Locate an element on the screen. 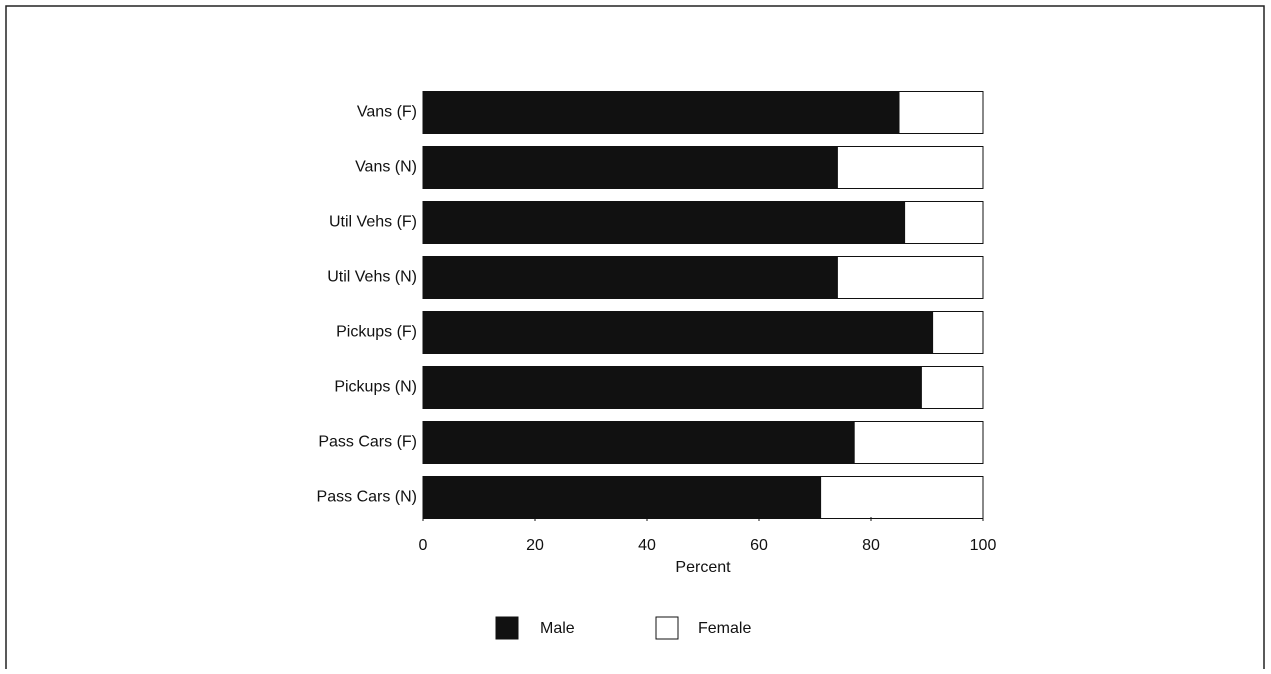 The height and width of the screenshot is (674, 1271). x-tick-label: 40 is located at coordinates (647, 545).